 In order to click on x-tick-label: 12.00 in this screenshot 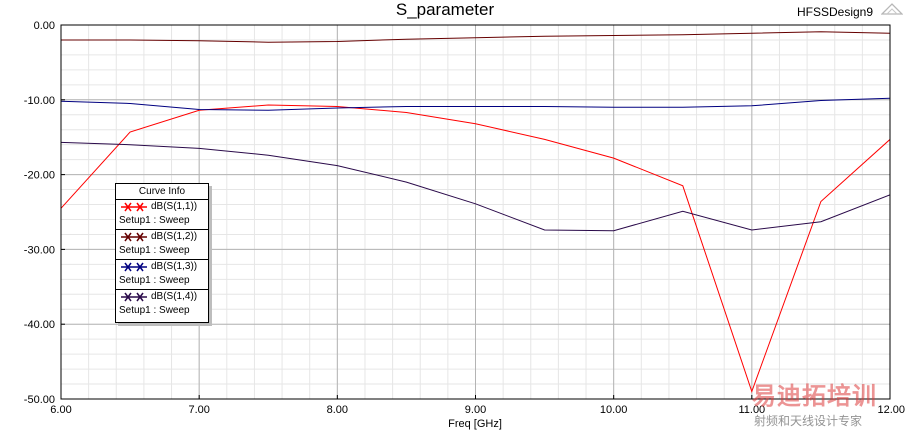, I will do `click(891, 410)`.